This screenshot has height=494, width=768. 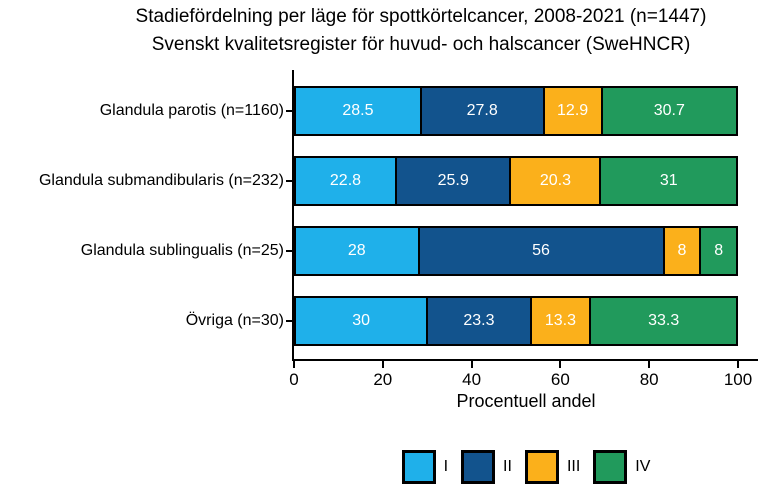 I want to click on x-tick-label: 40, so click(x=472, y=379).